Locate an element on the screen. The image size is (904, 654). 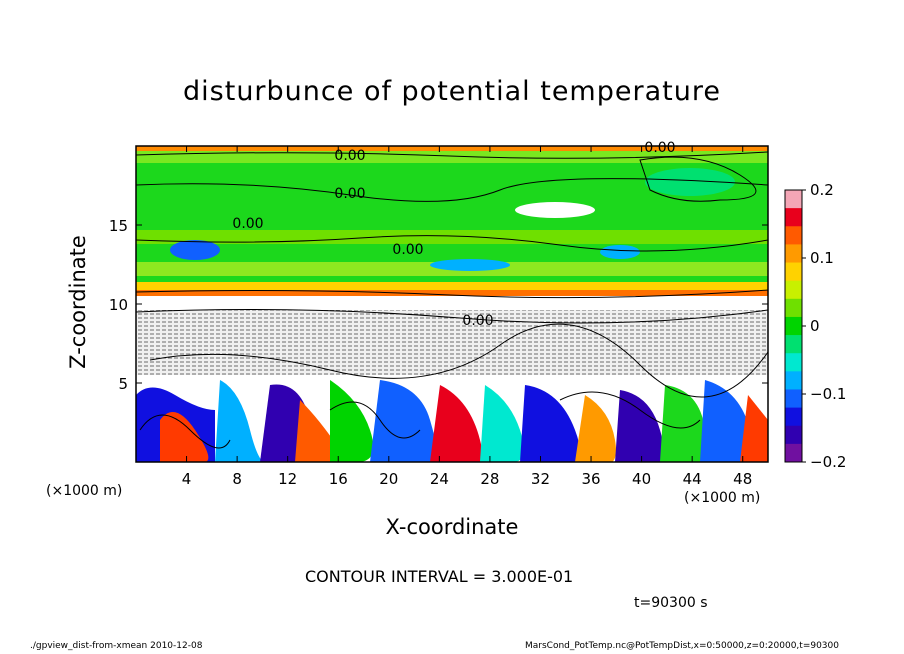
x-tick-label: 16 is located at coordinates (338, 479).